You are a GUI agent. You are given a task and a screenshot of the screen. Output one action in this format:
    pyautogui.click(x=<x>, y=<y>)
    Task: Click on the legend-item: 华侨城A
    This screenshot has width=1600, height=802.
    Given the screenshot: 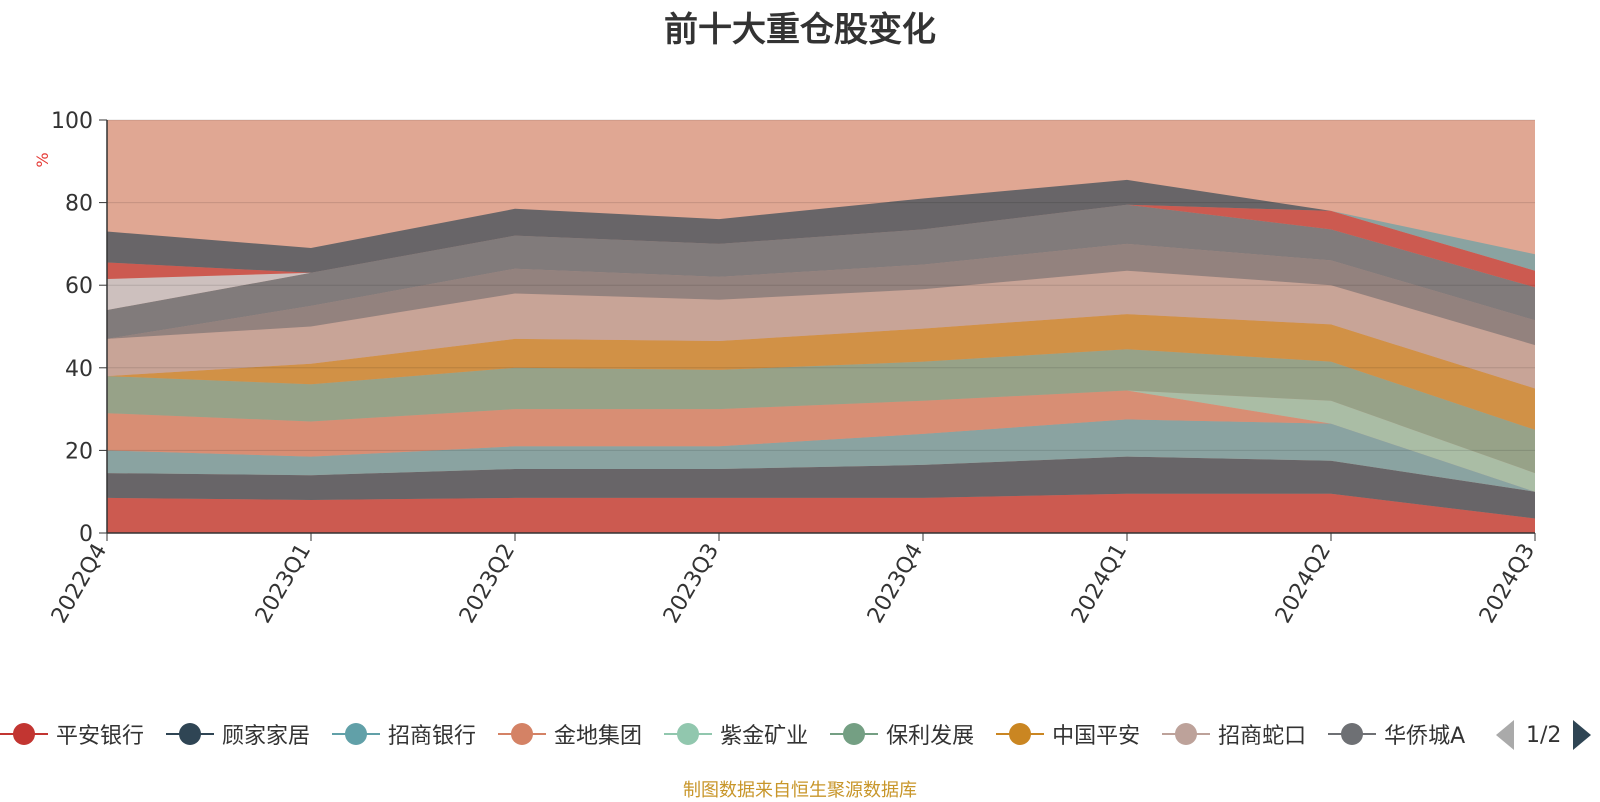 What is the action you would take?
    pyautogui.click(x=1396, y=734)
    